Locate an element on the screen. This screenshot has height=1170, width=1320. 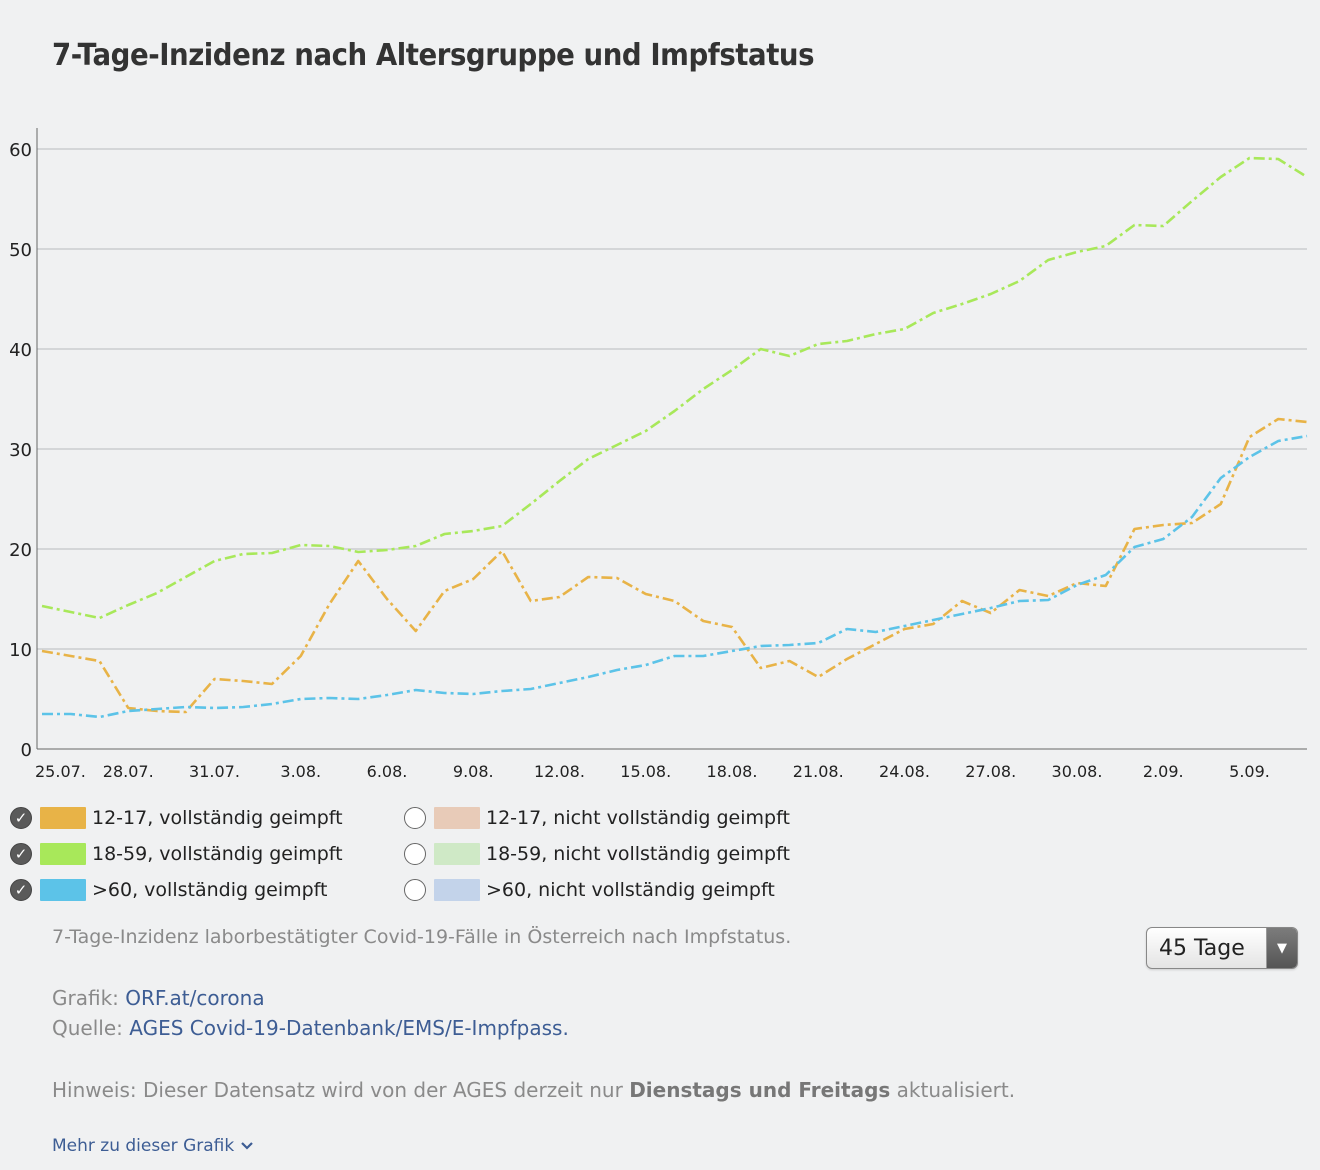
legend-label: 18-59, vollständig geimpft is located at coordinates (217, 854).